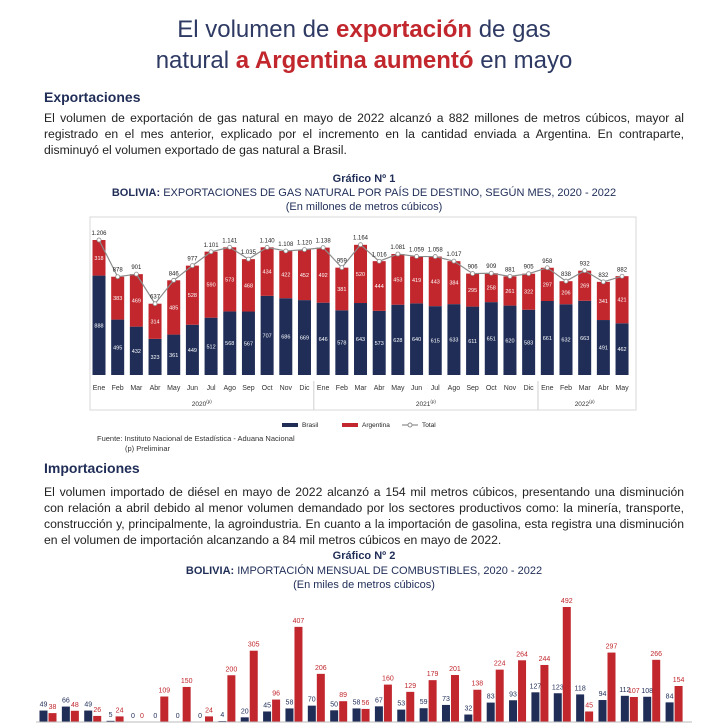  Describe the element at coordinates (634, 691) in the screenshot. I see `bar-label: 107` at that location.